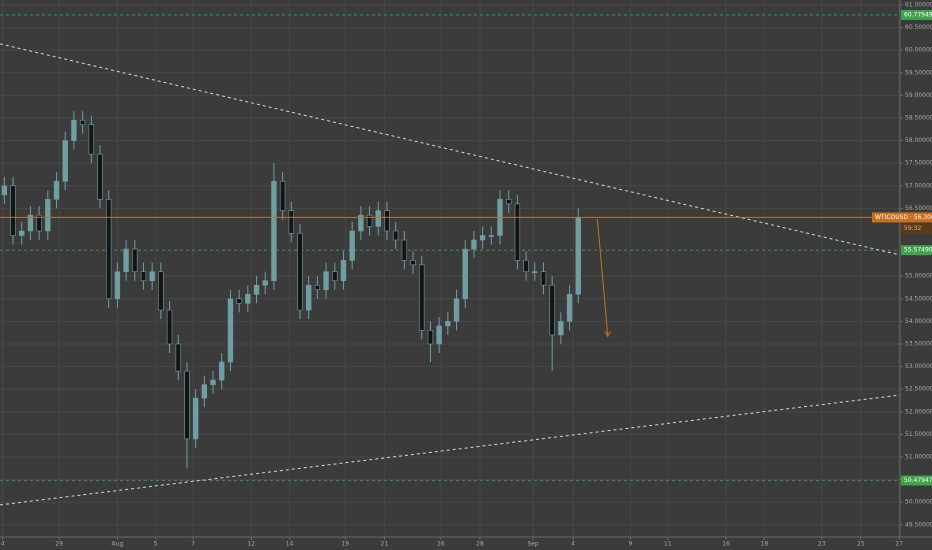  Describe the element at coordinates (480, 544) in the screenshot. I see `x-tick-label: 28` at that location.